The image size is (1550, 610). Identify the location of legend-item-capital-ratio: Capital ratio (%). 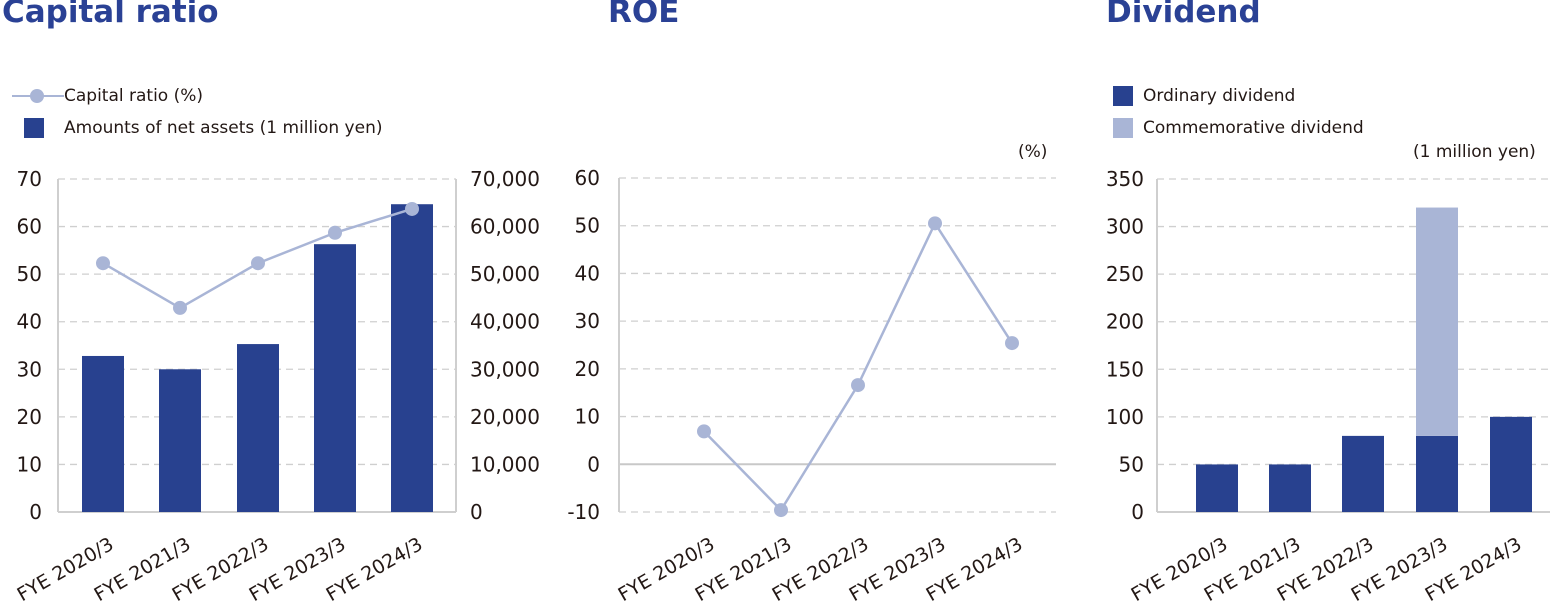
(197, 96).